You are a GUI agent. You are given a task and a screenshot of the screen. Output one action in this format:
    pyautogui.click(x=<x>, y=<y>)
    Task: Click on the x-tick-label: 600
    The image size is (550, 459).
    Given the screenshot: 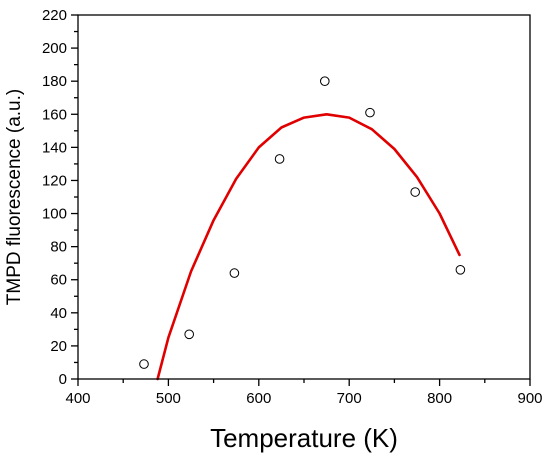 What is the action you would take?
    pyautogui.click(x=258, y=398)
    